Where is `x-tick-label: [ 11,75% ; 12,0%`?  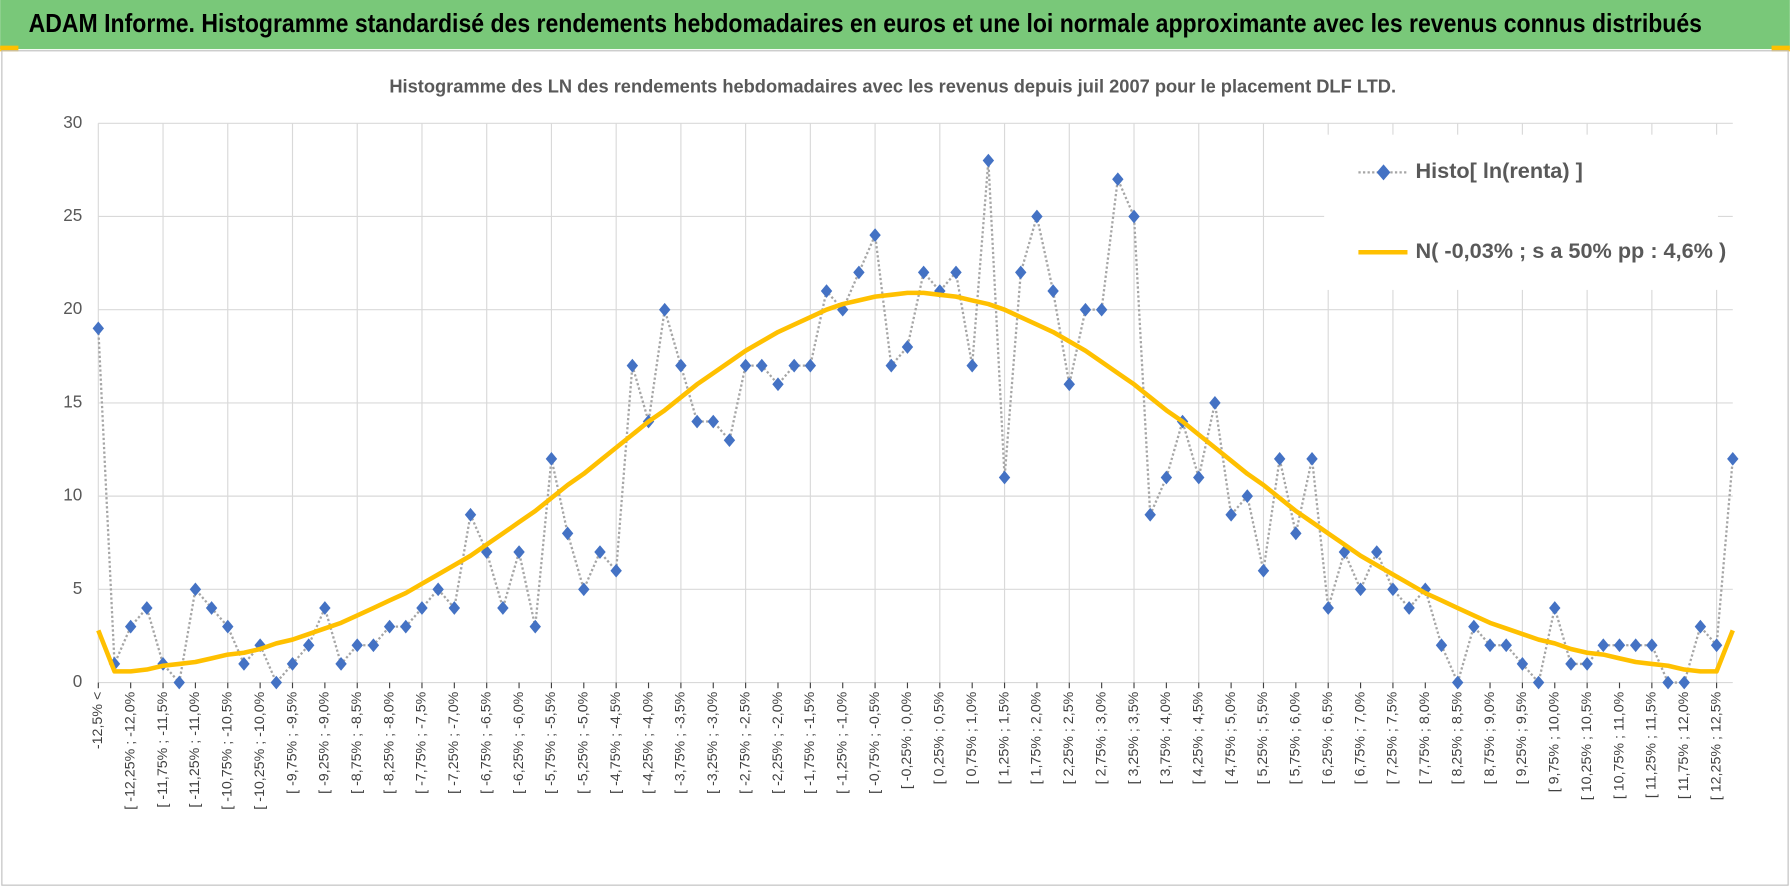
x-tick-label: [ 11,75% ; 12,0% is located at coordinates (1684, 745).